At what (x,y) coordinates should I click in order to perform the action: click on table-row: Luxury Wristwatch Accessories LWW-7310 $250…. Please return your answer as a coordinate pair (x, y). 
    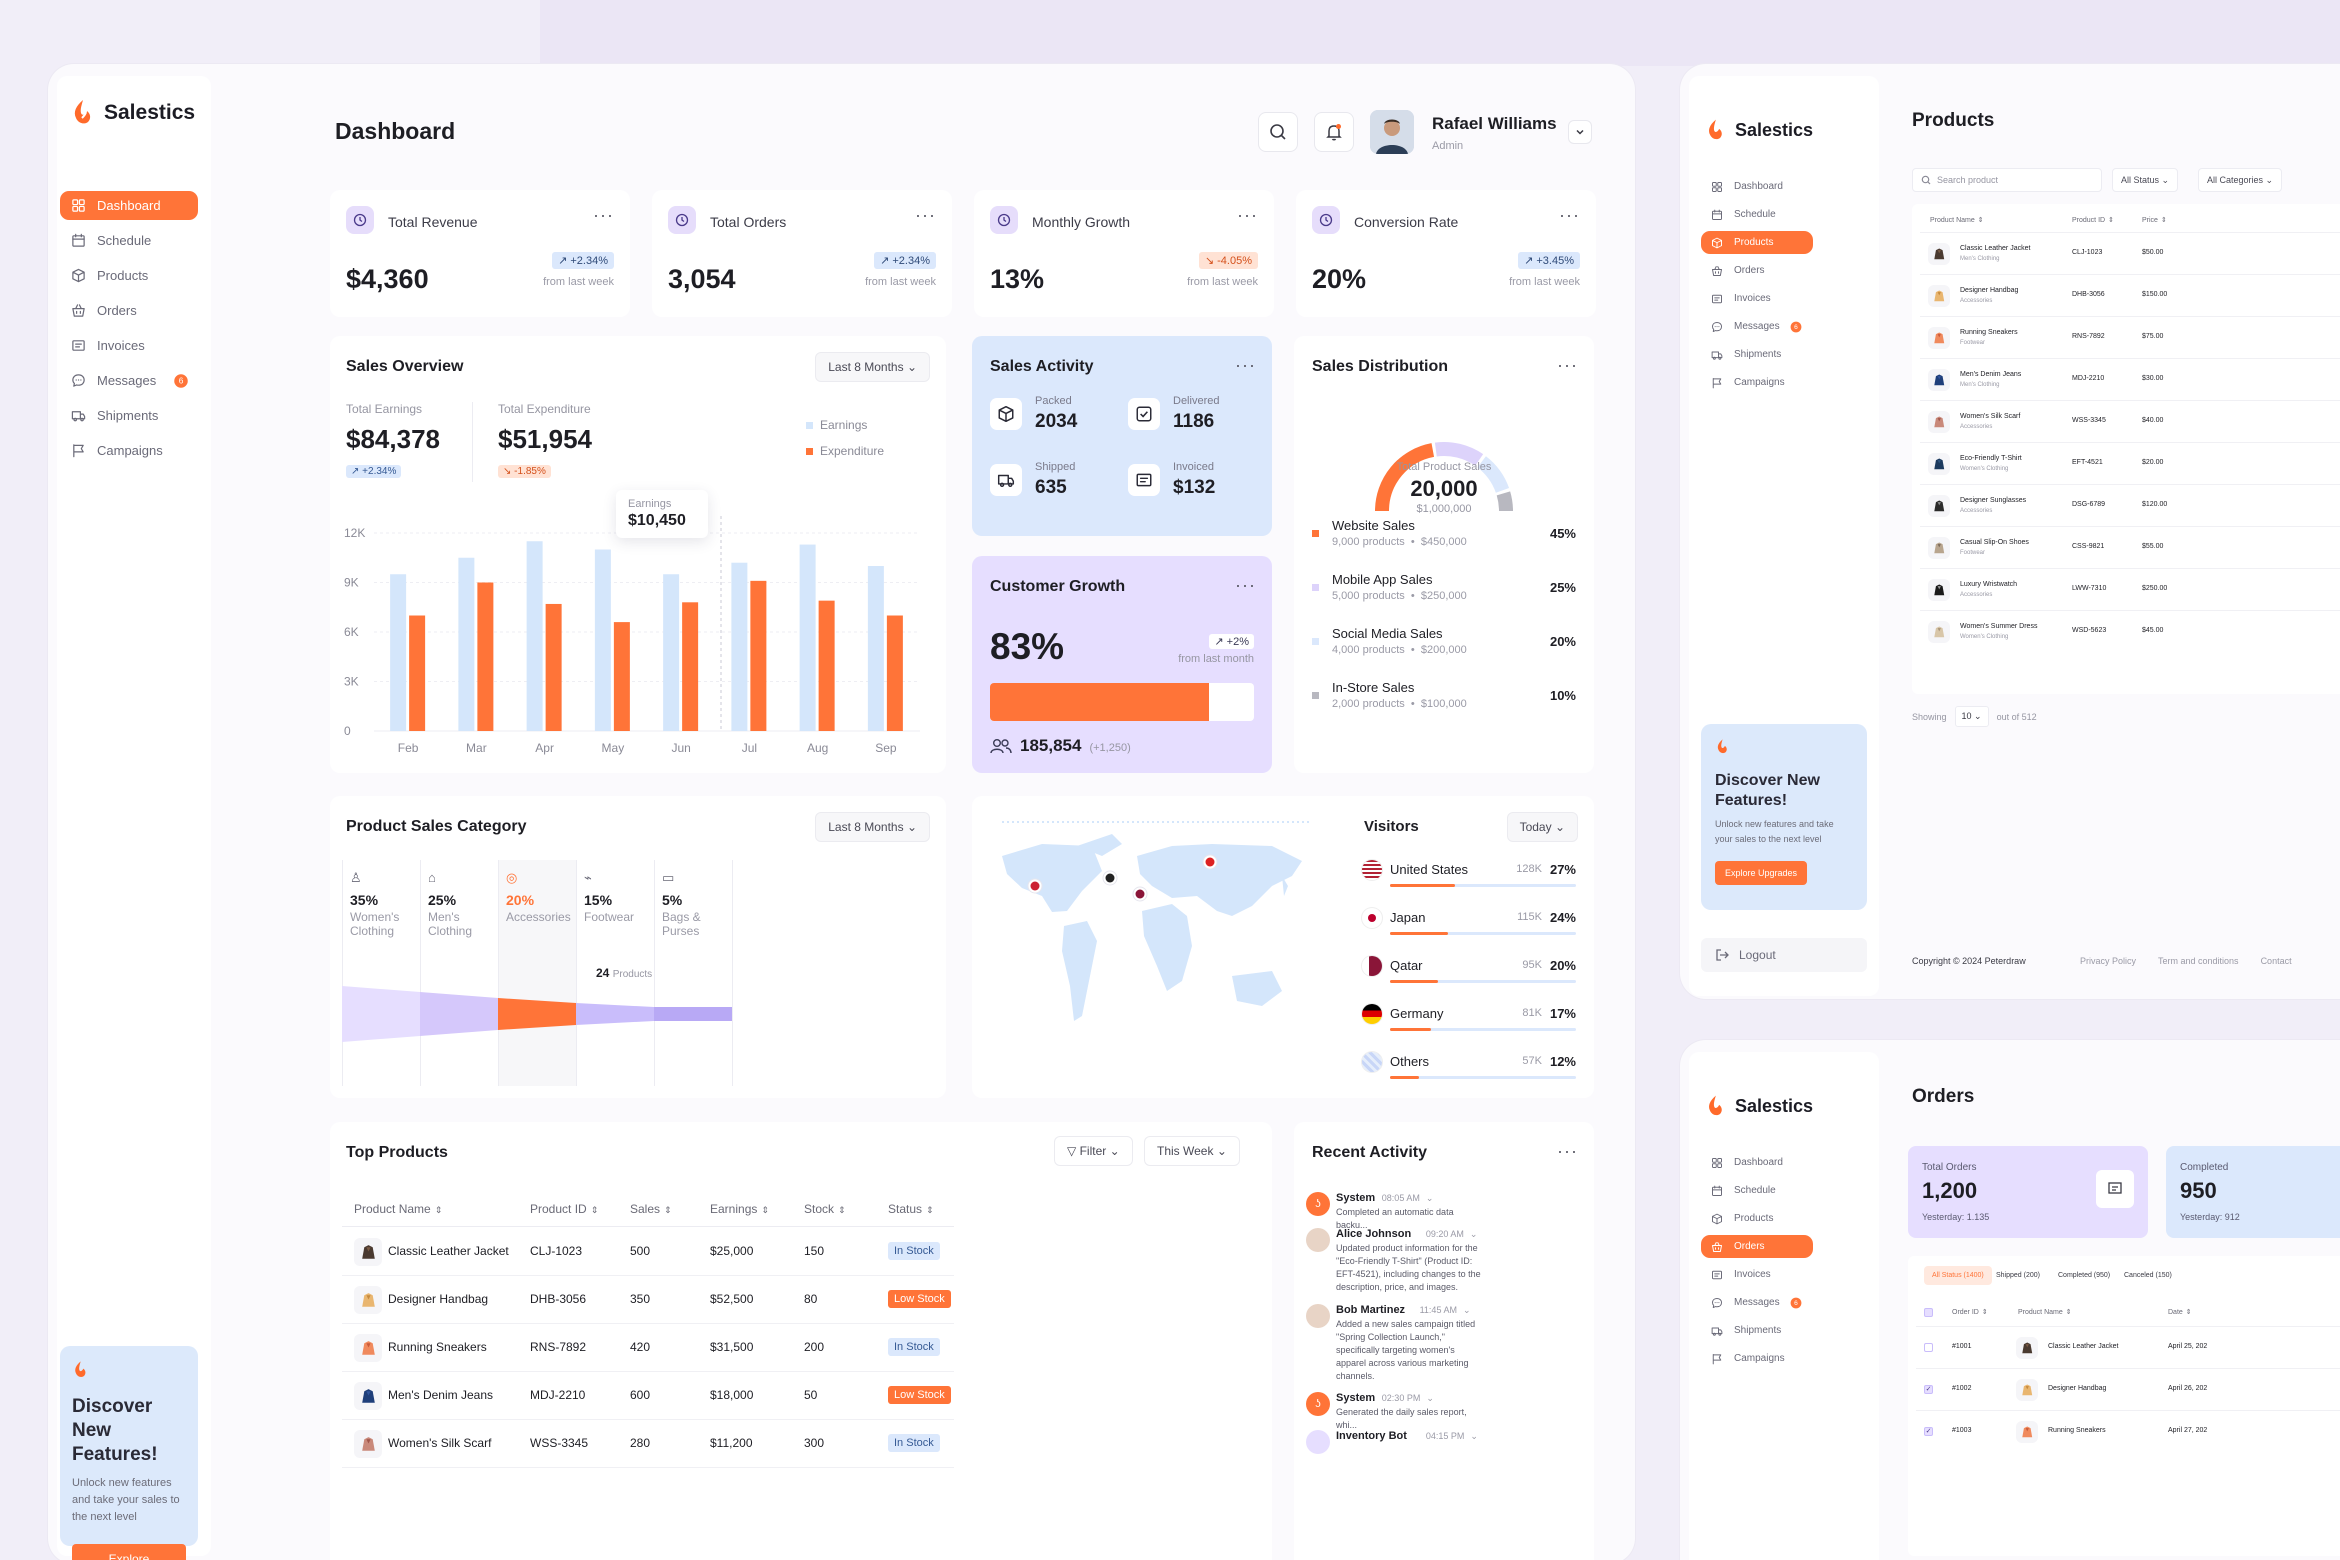
    Looking at the image, I should click on (2130, 589).